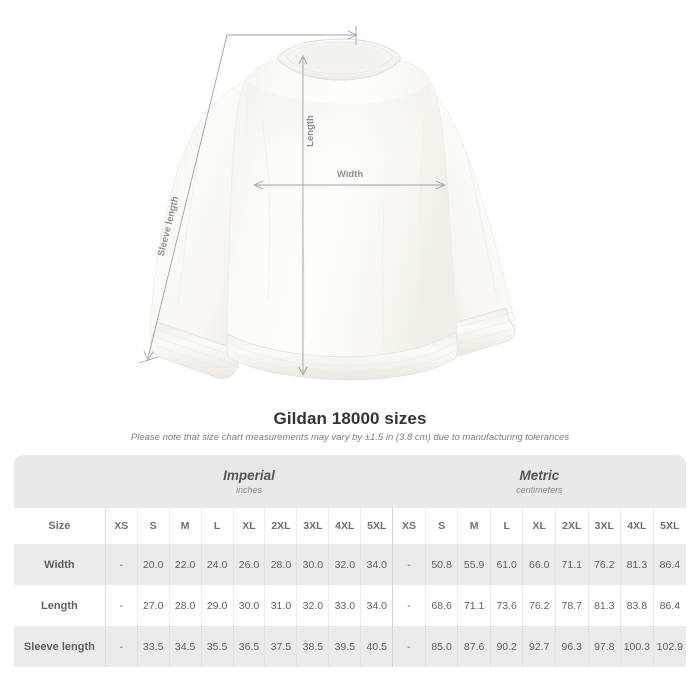 The height and width of the screenshot is (700, 700). Describe the element at coordinates (637, 646) in the screenshot. I see `sleeve-metric-4xl: 100.3` at that location.